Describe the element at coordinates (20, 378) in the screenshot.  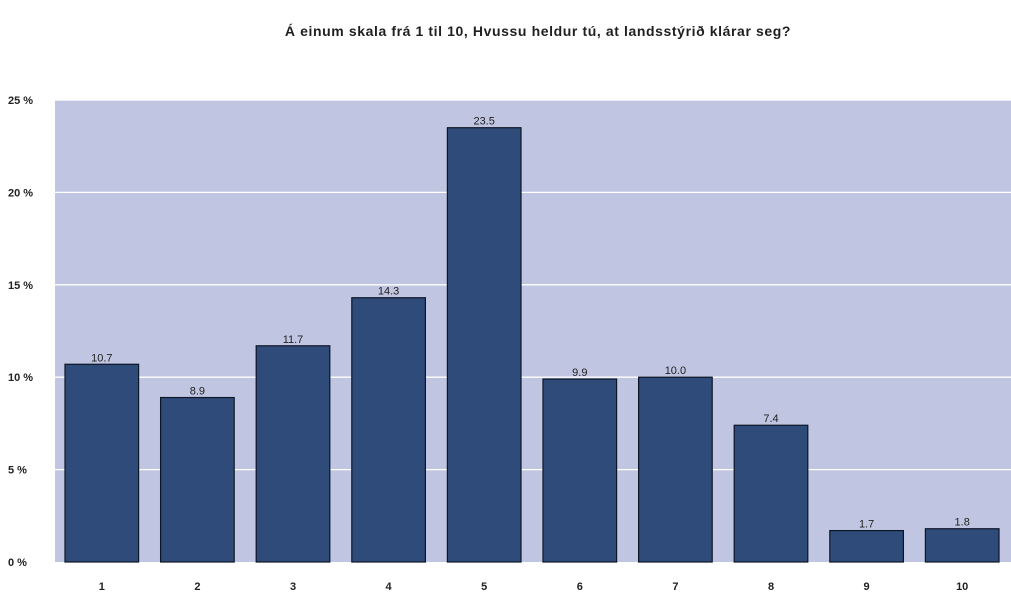
I see `y-tick-label: 10 %` at that location.